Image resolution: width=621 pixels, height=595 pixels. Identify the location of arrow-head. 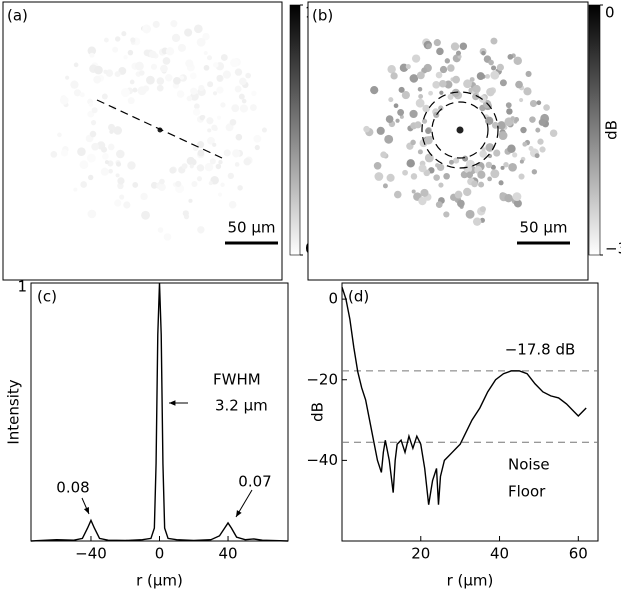
(239, 513).